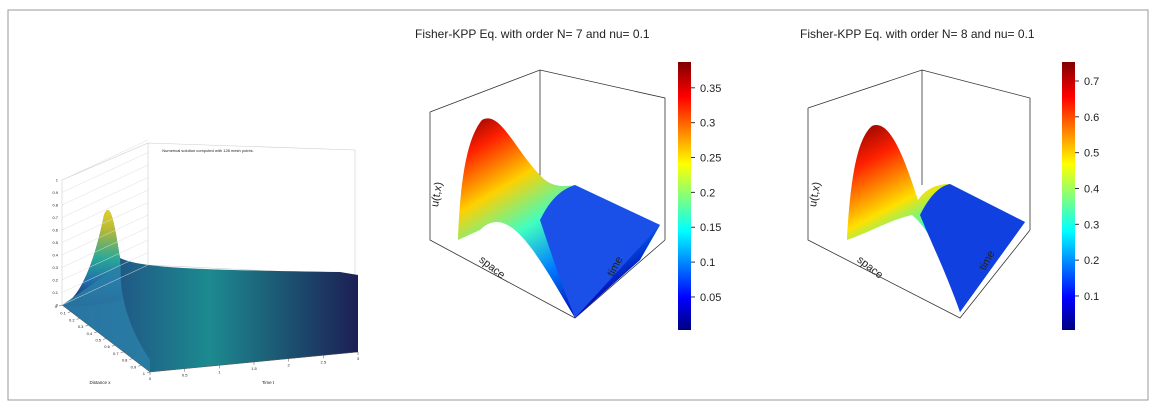 The image size is (1156, 412). I want to click on colorbar-tick-label: 0.4, so click(1091, 189).